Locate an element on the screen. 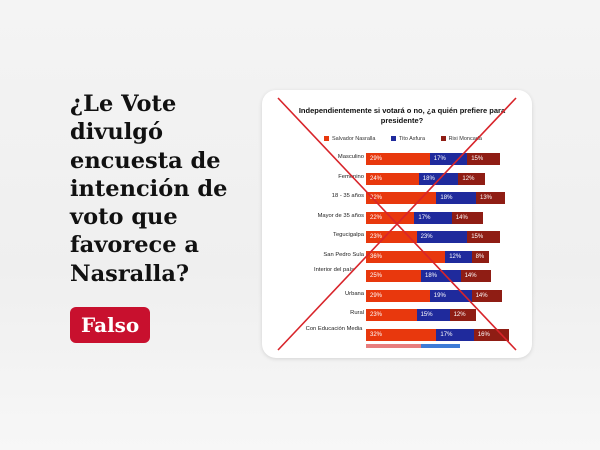  bar-segment: 13% is located at coordinates (490, 198).